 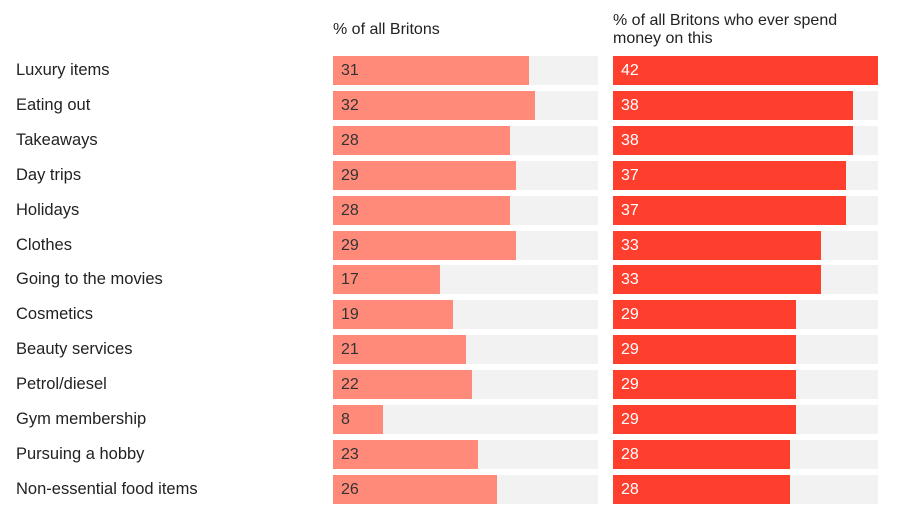 I want to click on bar: 17, so click(x=387, y=280).